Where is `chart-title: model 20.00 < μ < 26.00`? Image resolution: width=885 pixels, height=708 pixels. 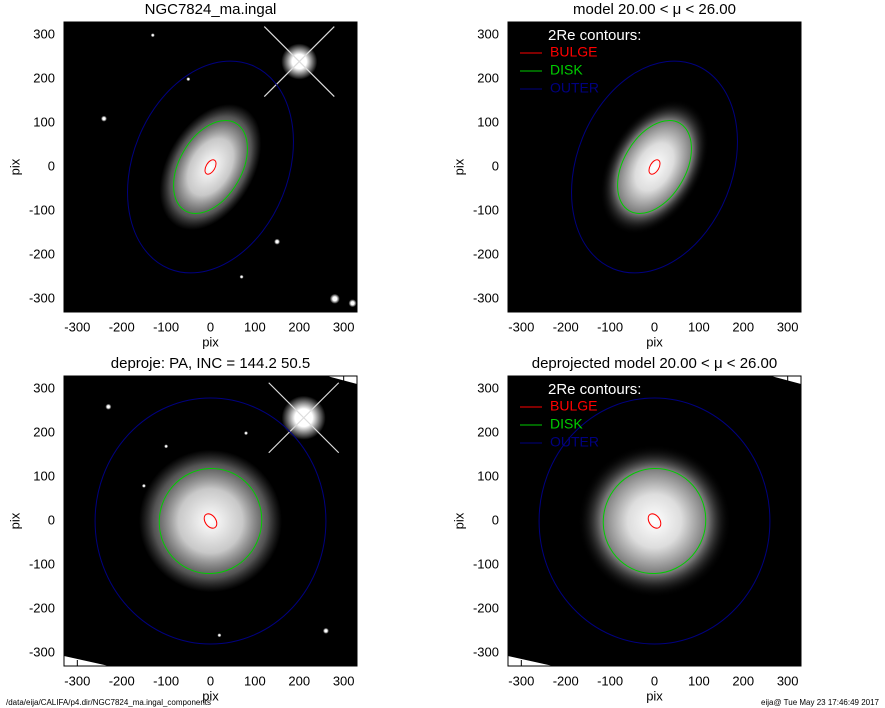
chart-title: model 20.00 < μ < 26.00 is located at coordinates (654, 9).